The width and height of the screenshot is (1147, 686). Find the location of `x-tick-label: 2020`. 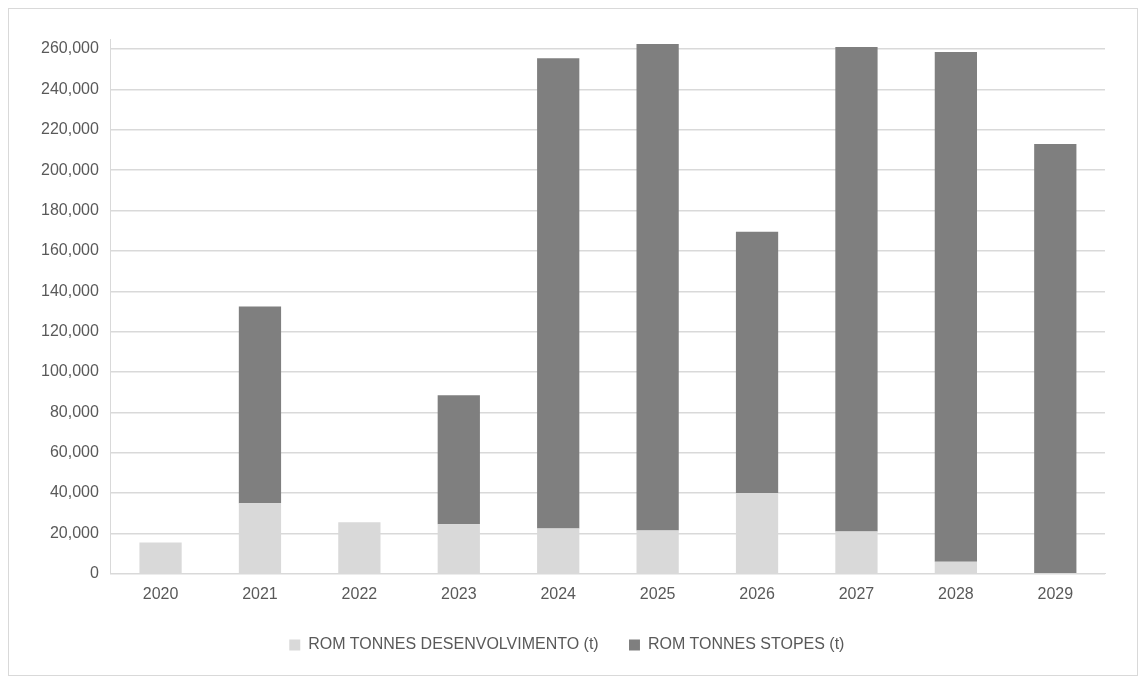

x-tick-label: 2020 is located at coordinates (160, 593).